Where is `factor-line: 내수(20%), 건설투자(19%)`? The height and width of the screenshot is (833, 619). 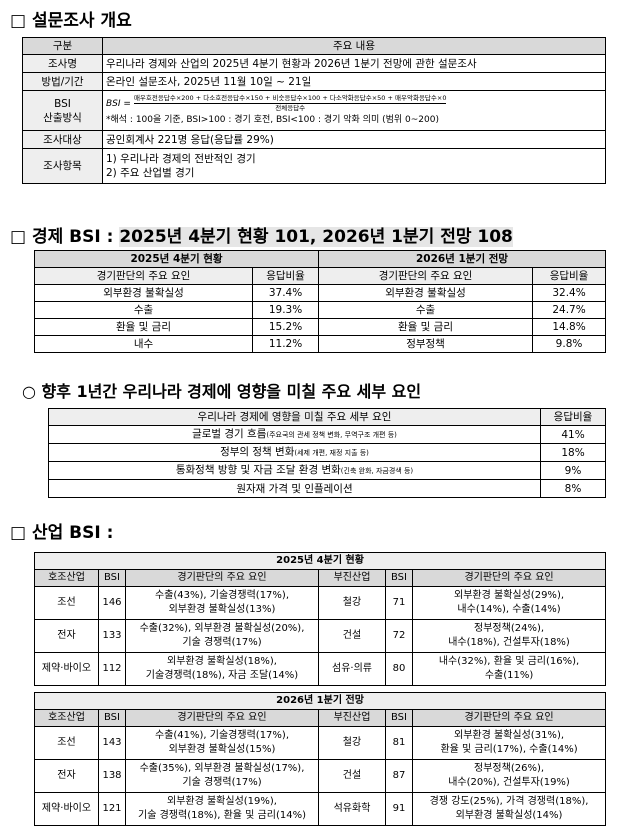 factor-line: 내수(20%), 건설투자(19%) is located at coordinates (509, 782).